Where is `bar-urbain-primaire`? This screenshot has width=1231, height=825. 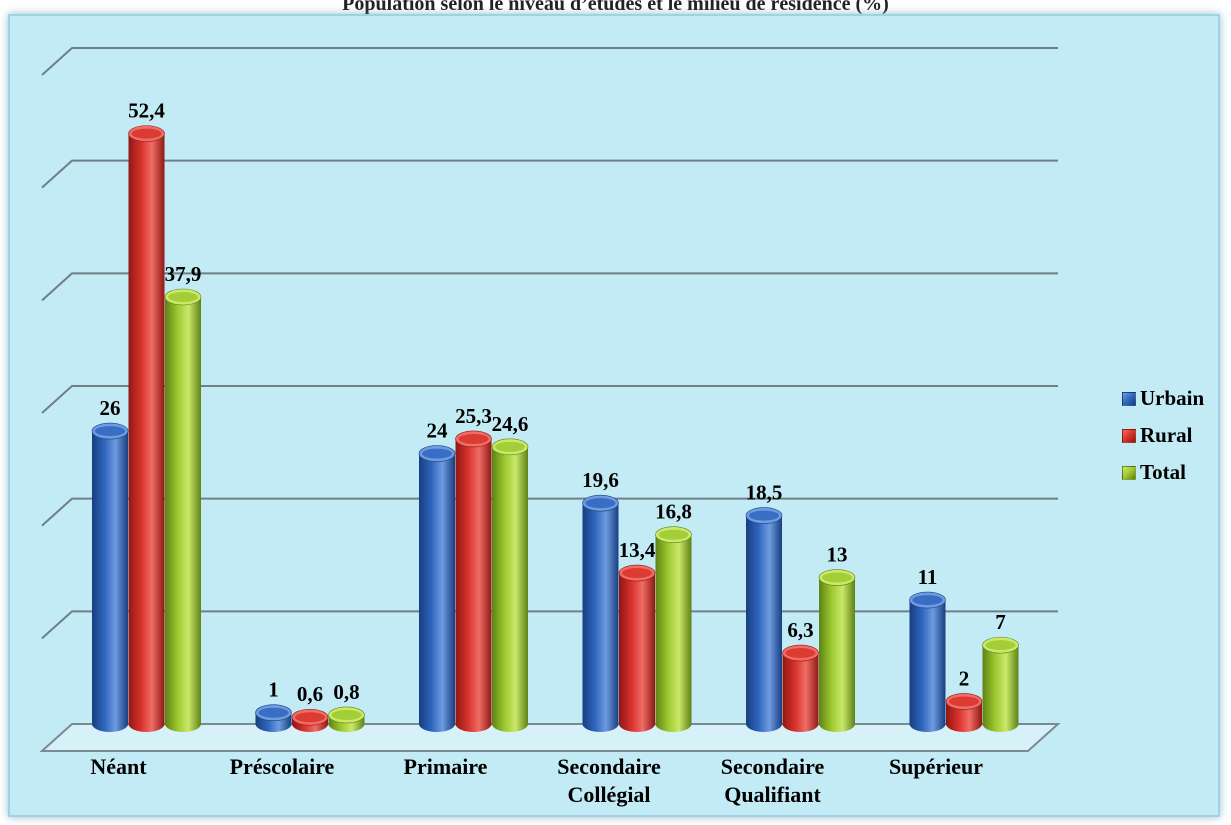
bar-urbain-primaire is located at coordinates (437, 588).